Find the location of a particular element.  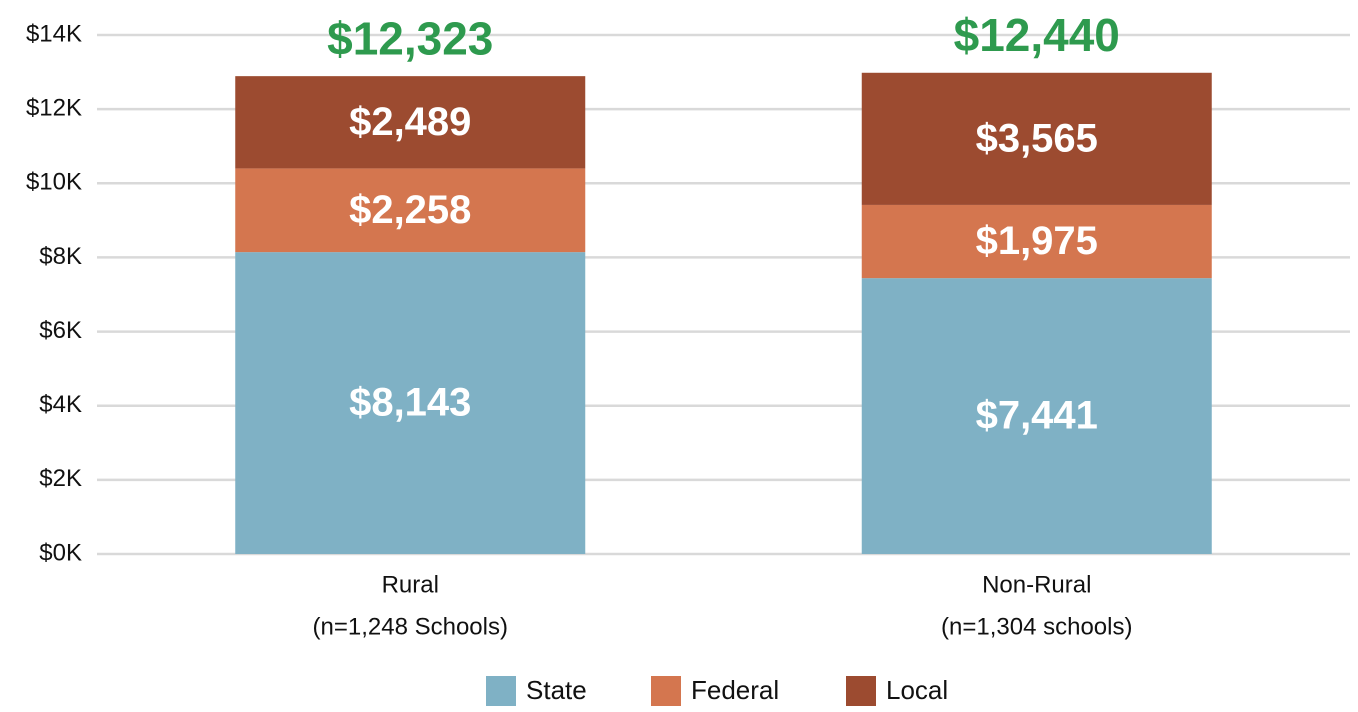

x-tick-label: (n=1,248 Schools) is located at coordinates (410, 626).